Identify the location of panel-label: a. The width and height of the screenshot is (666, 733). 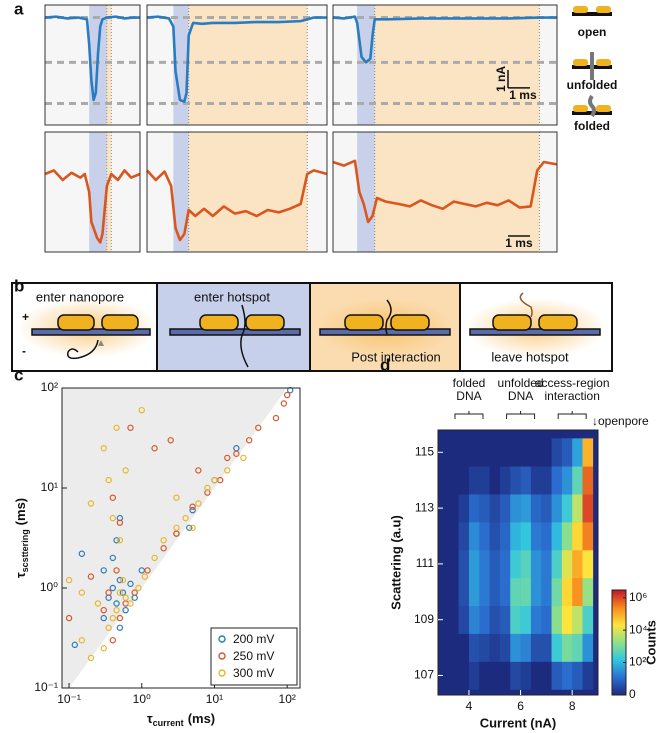
(19, 9).